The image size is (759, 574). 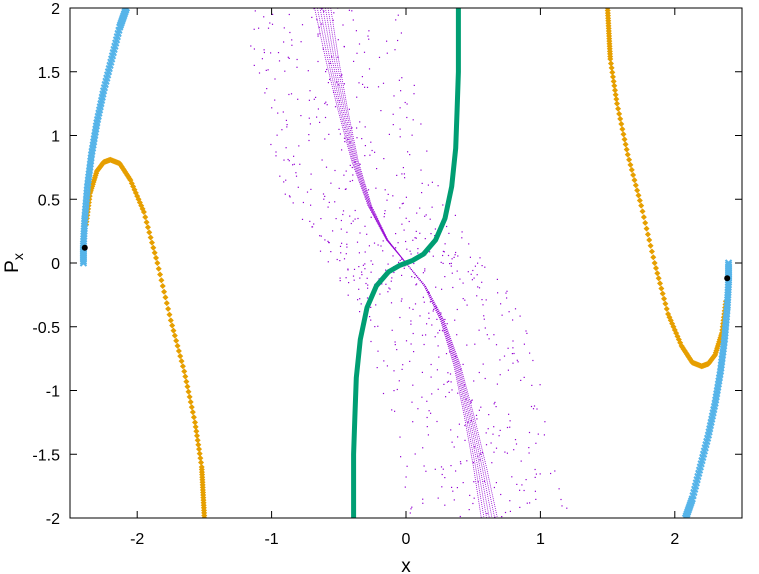 I want to click on series-line, so click(x=450, y=390).